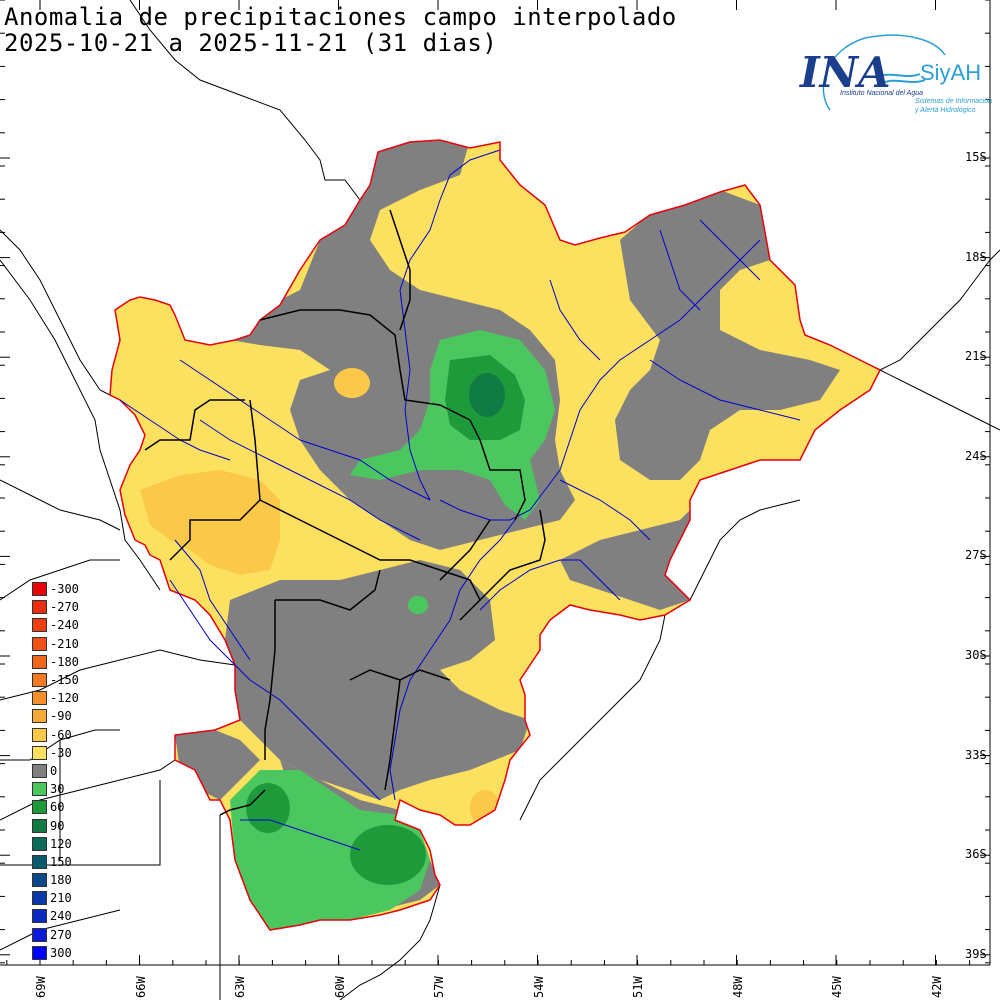  I want to click on legend-label: -270, so click(64, 607).